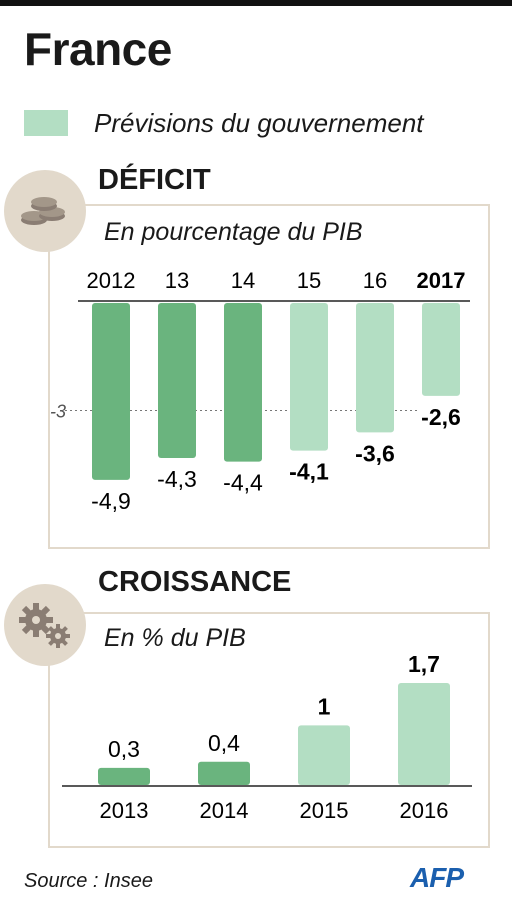 The width and height of the screenshot is (512, 912). Describe the element at coordinates (233, 232) in the screenshot. I see `deficit-subtitle: En pourcentage du PIB` at that location.